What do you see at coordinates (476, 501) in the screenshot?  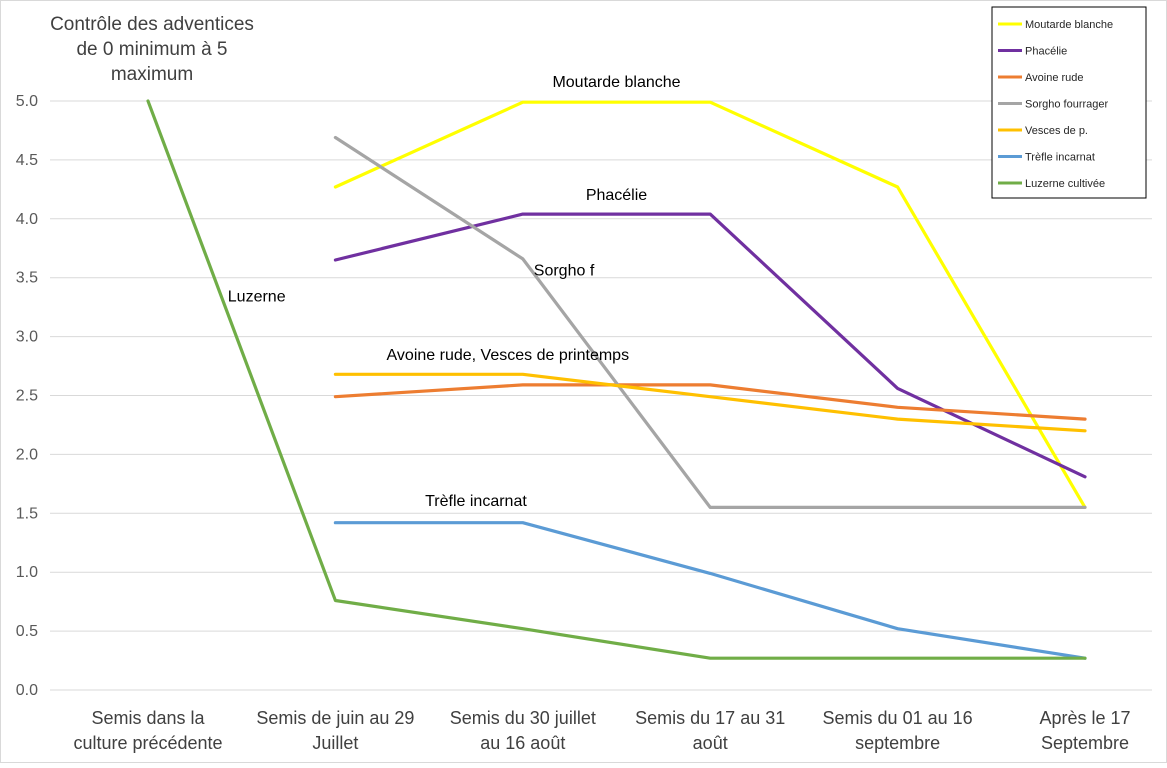 I see `data-annotation: Trèfle incarnat` at bounding box center [476, 501].